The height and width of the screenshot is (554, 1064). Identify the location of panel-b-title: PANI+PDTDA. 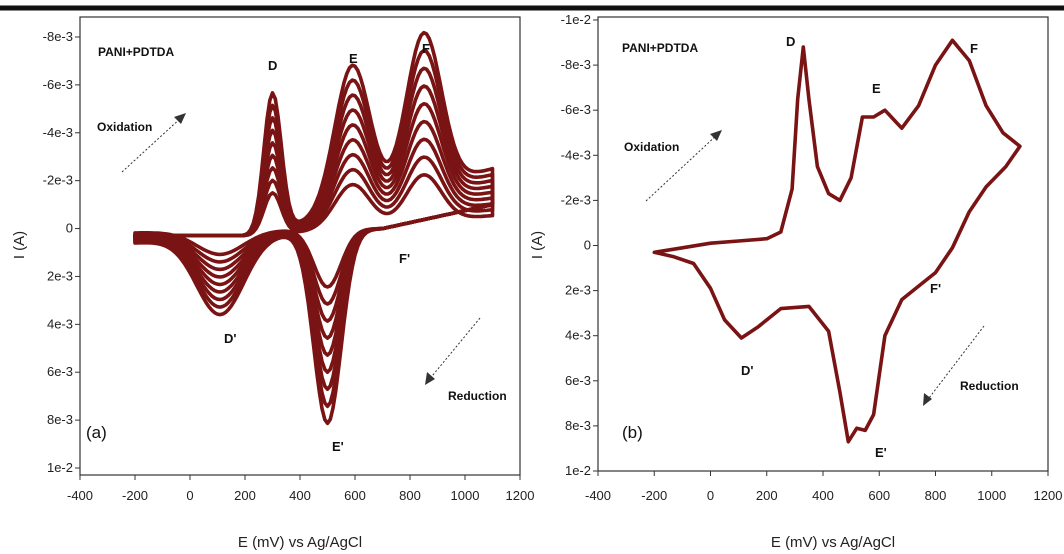
(660, 48).